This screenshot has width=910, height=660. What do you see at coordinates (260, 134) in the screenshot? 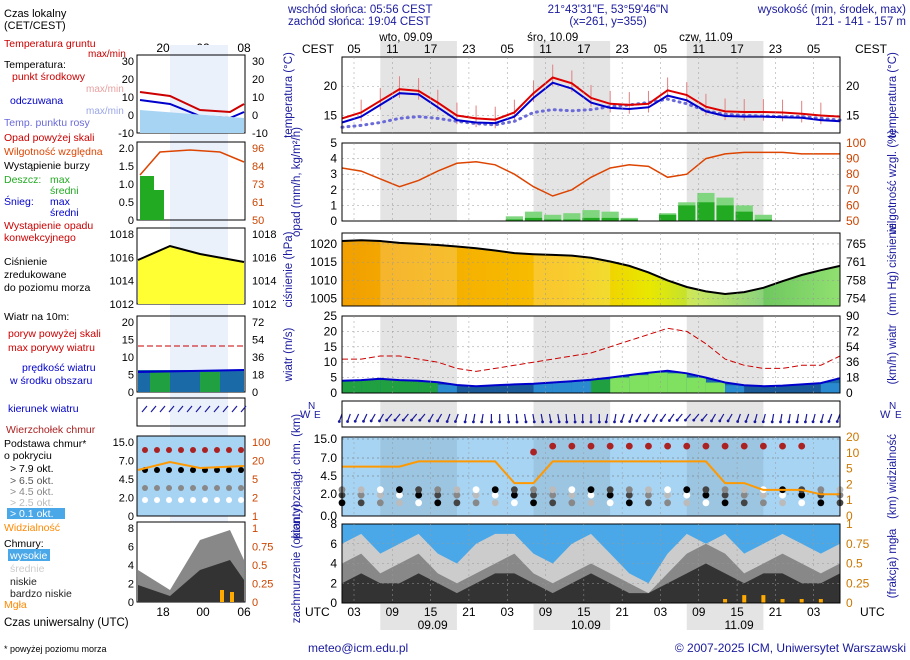
I see `legend-tick-right: -10` at bounding box center [260, 134].